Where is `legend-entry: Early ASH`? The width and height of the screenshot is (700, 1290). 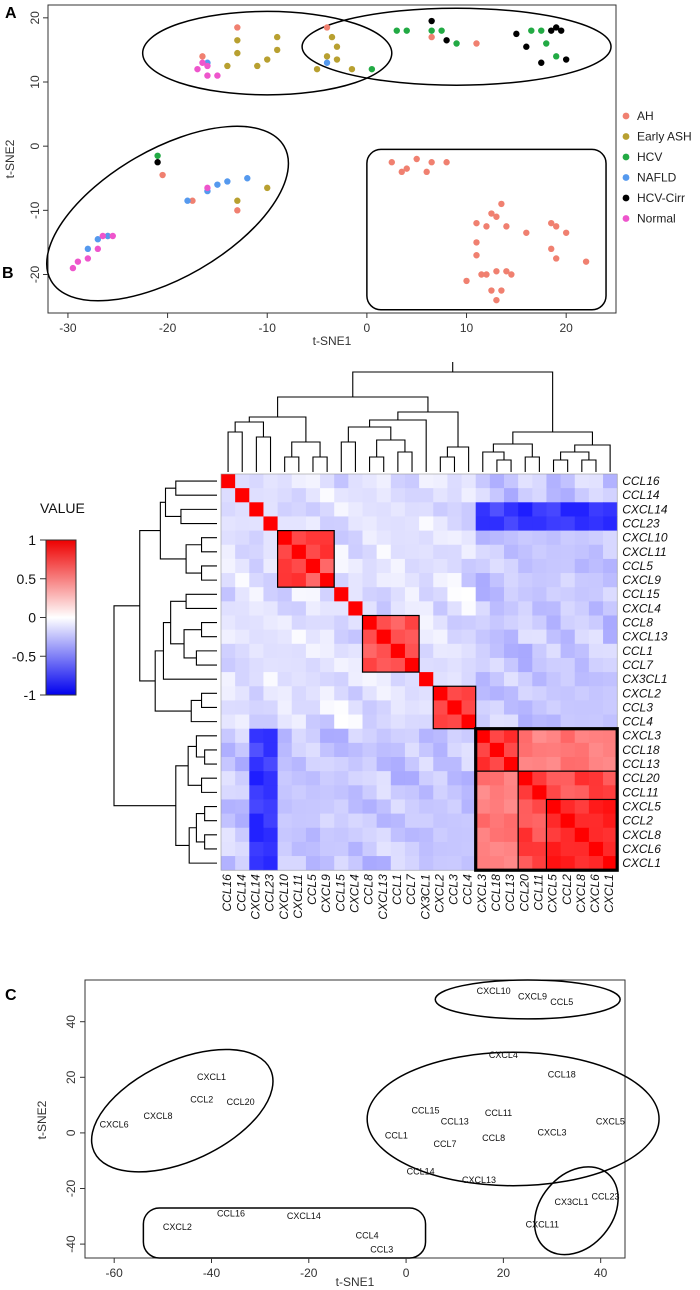 legend-entry: Early ASH is located at coordinates (664, 137).